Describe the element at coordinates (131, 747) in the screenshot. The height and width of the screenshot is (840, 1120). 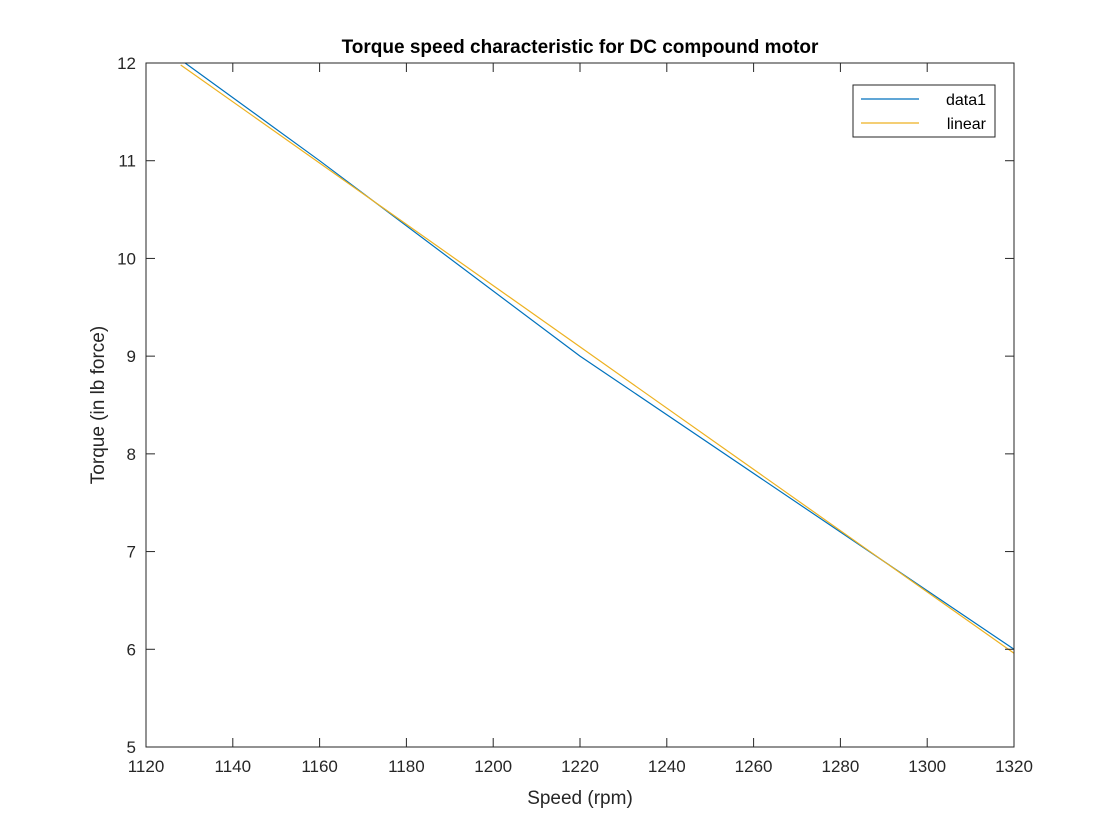
I see `y-tick-label: 5` at that location.